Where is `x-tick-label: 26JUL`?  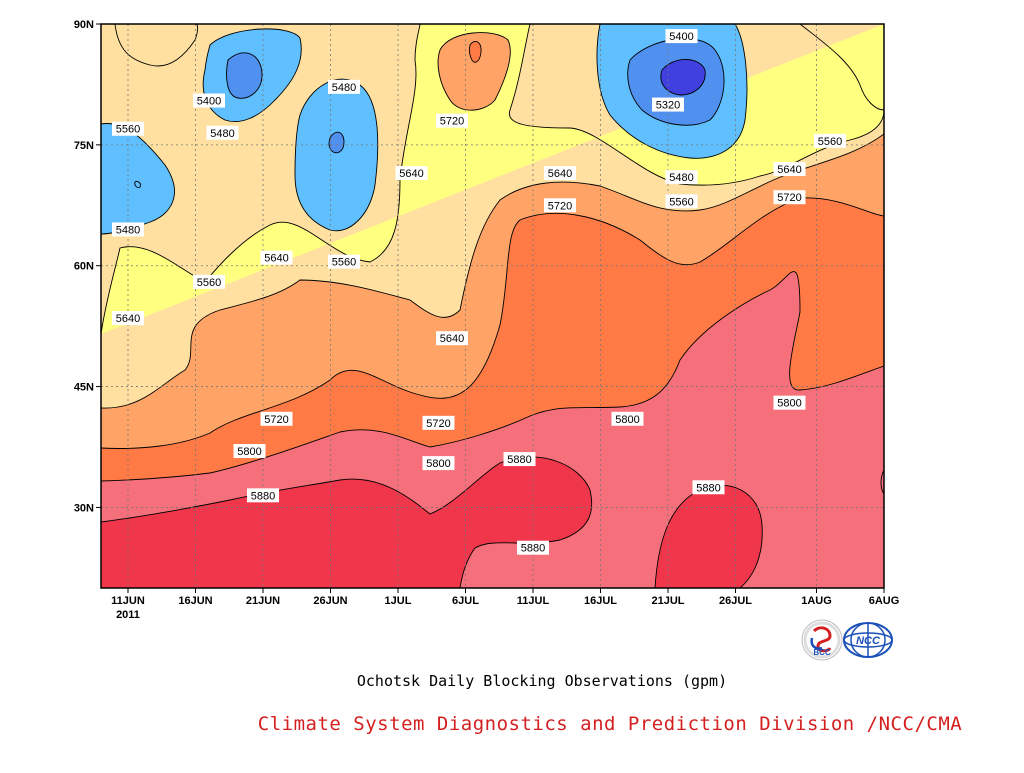 x-tick-label: 26JUL is located at coordinates (735, 601).